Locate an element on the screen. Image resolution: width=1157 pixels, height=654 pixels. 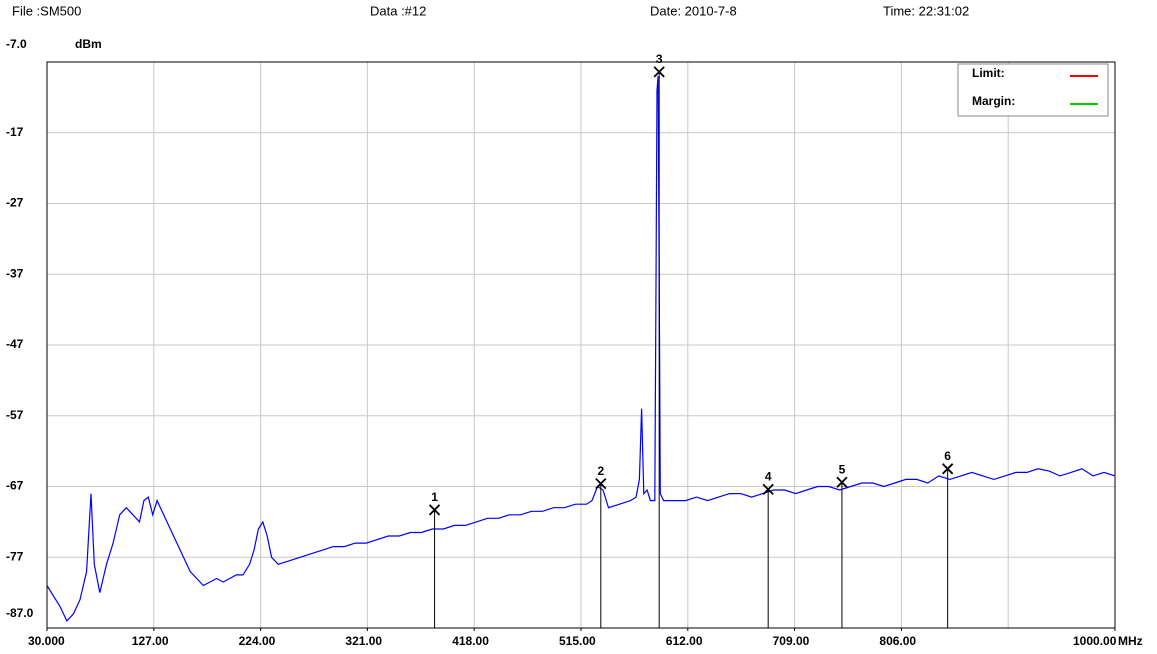
y-tick-label: -47 is located at coordinates (15, 344).